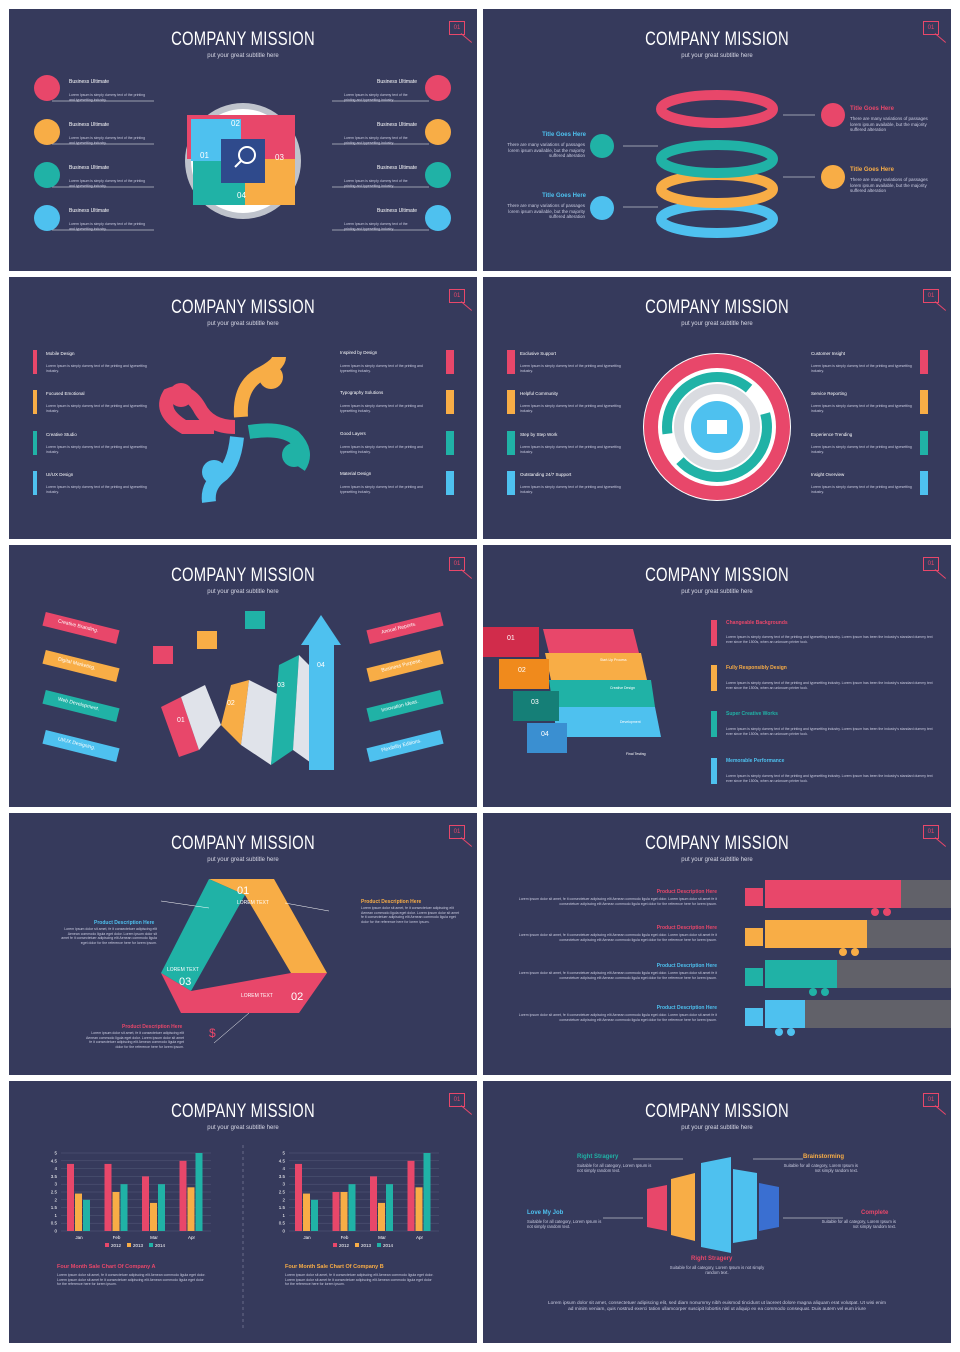 The image size is (960, 1352). I want to click on bar-label: Development, so click(630, 722).